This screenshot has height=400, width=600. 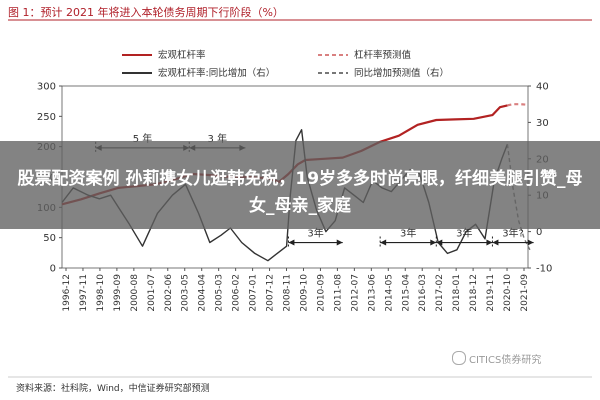 What do you see at coordinates (518, 105) in the screenshot?
I see `series-line` at bounding box center [518, 105].